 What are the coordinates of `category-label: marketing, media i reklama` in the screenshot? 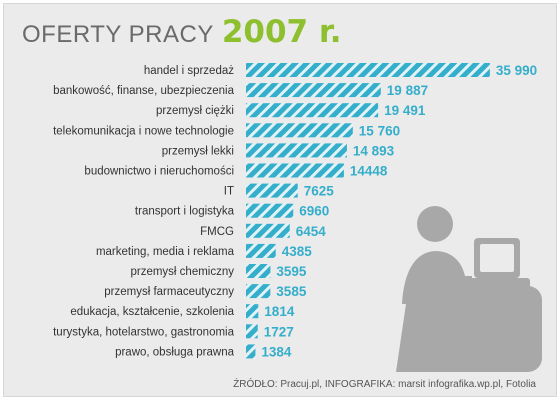 It's located at (165, 252).